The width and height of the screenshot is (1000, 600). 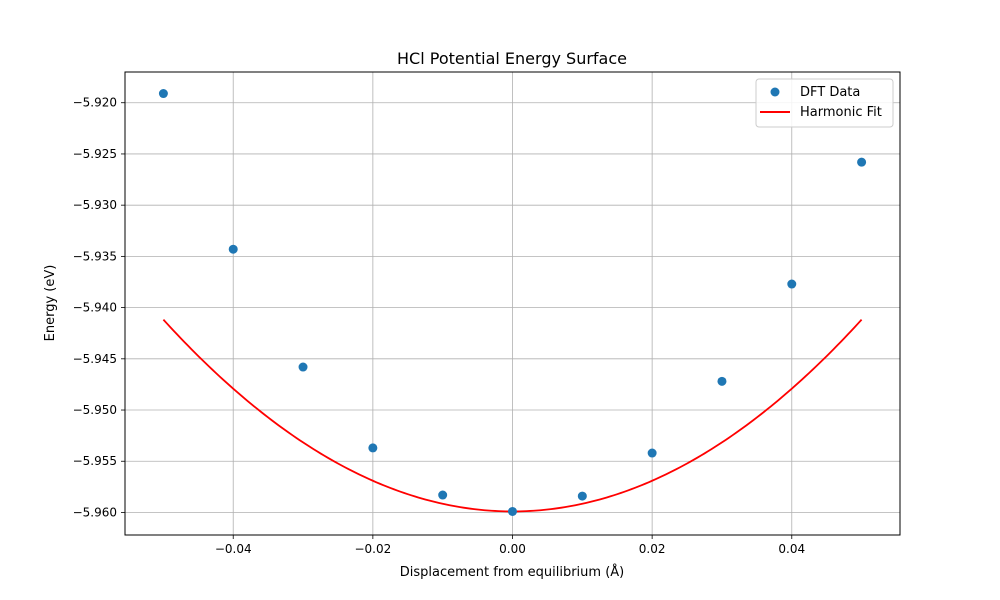 I want to click on chart-title: HCl Potential Energy Surface, so click(x=512, y=58).